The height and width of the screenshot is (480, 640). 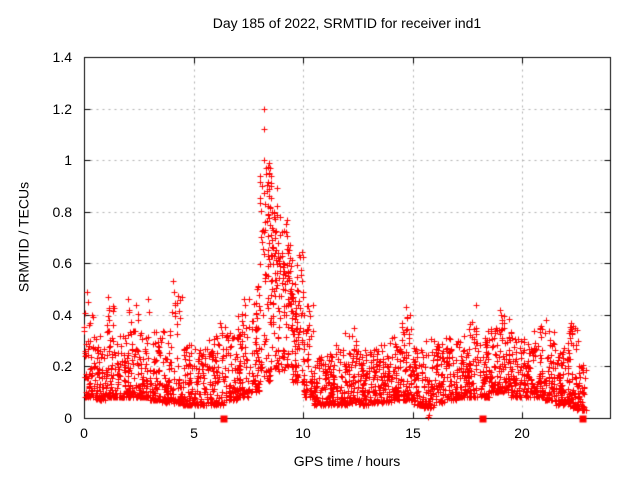 What do you see at coordinates (522, 433) in the screenshot?
I see `x-tick-label: 20` at bounding box center [522, 433].